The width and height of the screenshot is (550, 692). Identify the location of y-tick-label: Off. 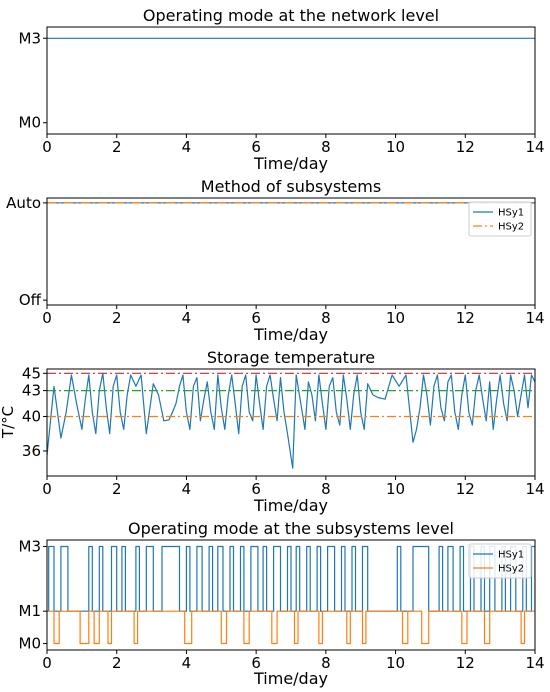
(30, 300).